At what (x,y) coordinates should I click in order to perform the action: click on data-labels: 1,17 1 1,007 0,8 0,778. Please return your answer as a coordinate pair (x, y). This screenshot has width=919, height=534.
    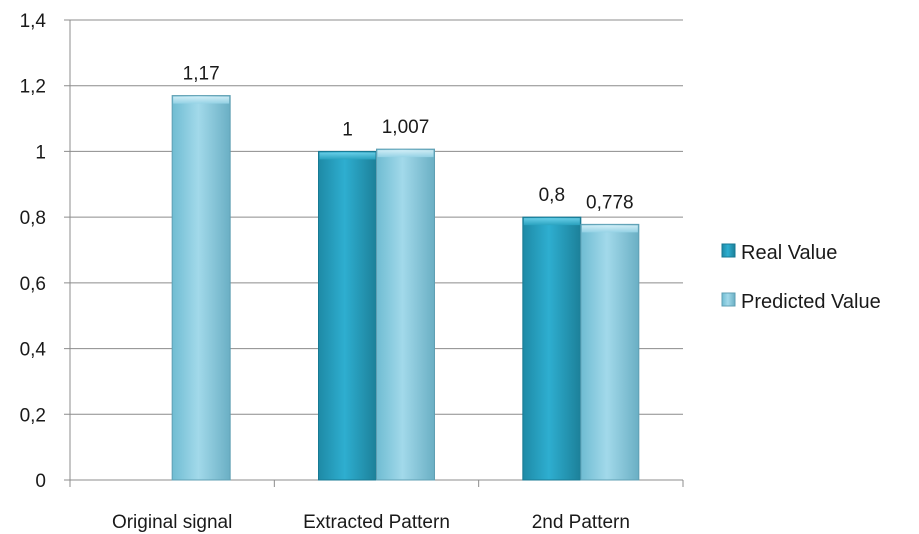
    Looking at the image, I should click on (408, 139).